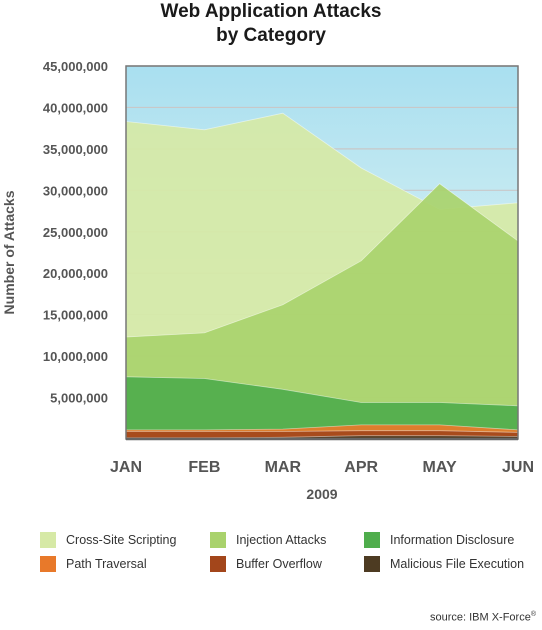  Describe the element at coordinates (126, 467) in the screenshot. I see `x-tick-label: JAN` at that location.